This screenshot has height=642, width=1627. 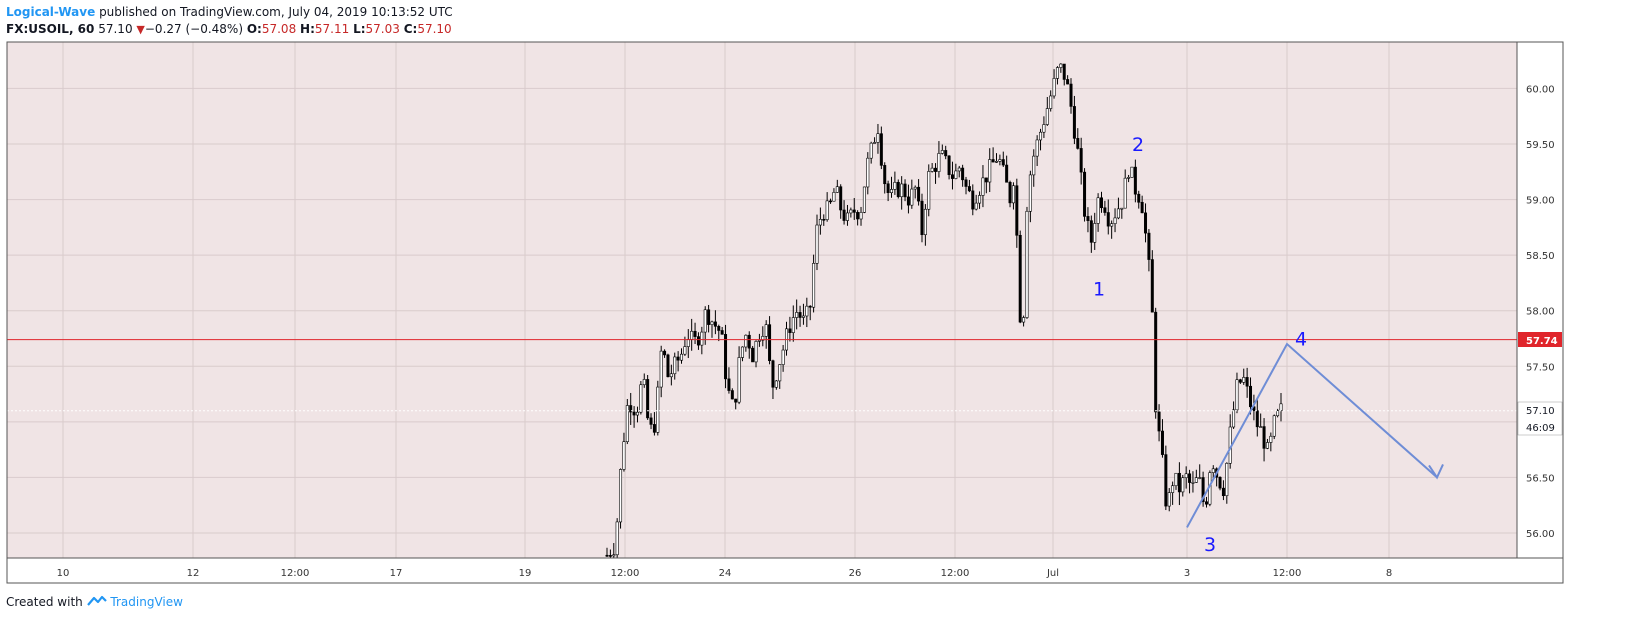 I want to click on time-tick-label: Jul, so click(x=1052, y=573).